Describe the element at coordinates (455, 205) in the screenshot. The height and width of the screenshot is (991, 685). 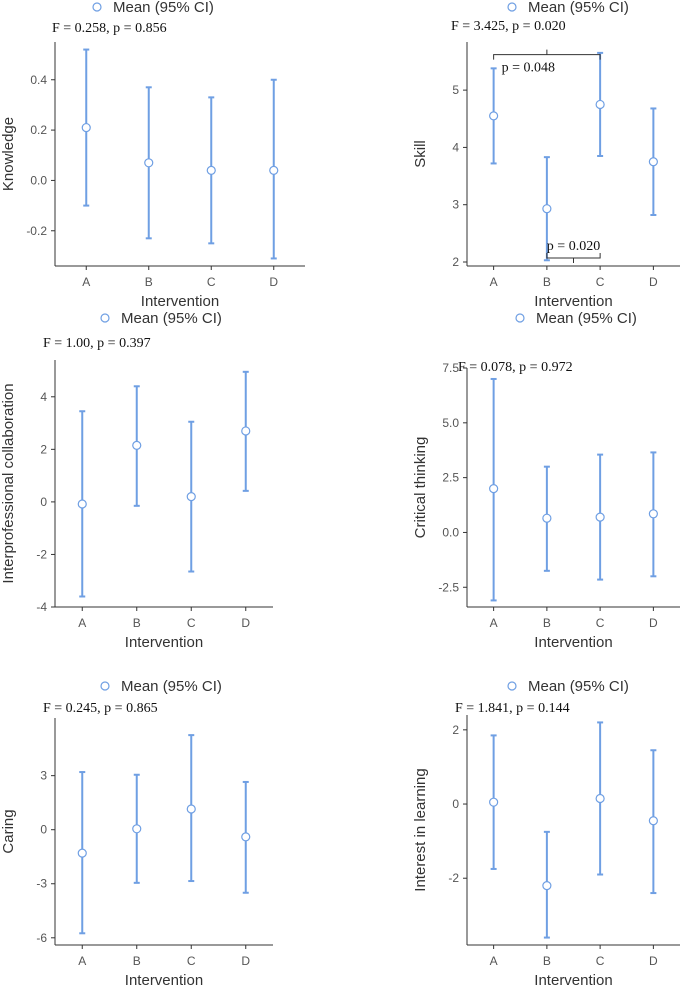
I see `y-tick-label: 3` at that location.